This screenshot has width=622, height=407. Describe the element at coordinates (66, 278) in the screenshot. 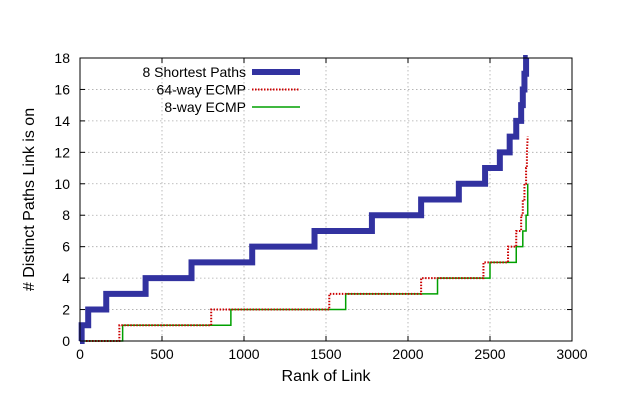

I see `y-tick-label: 4` at that location.